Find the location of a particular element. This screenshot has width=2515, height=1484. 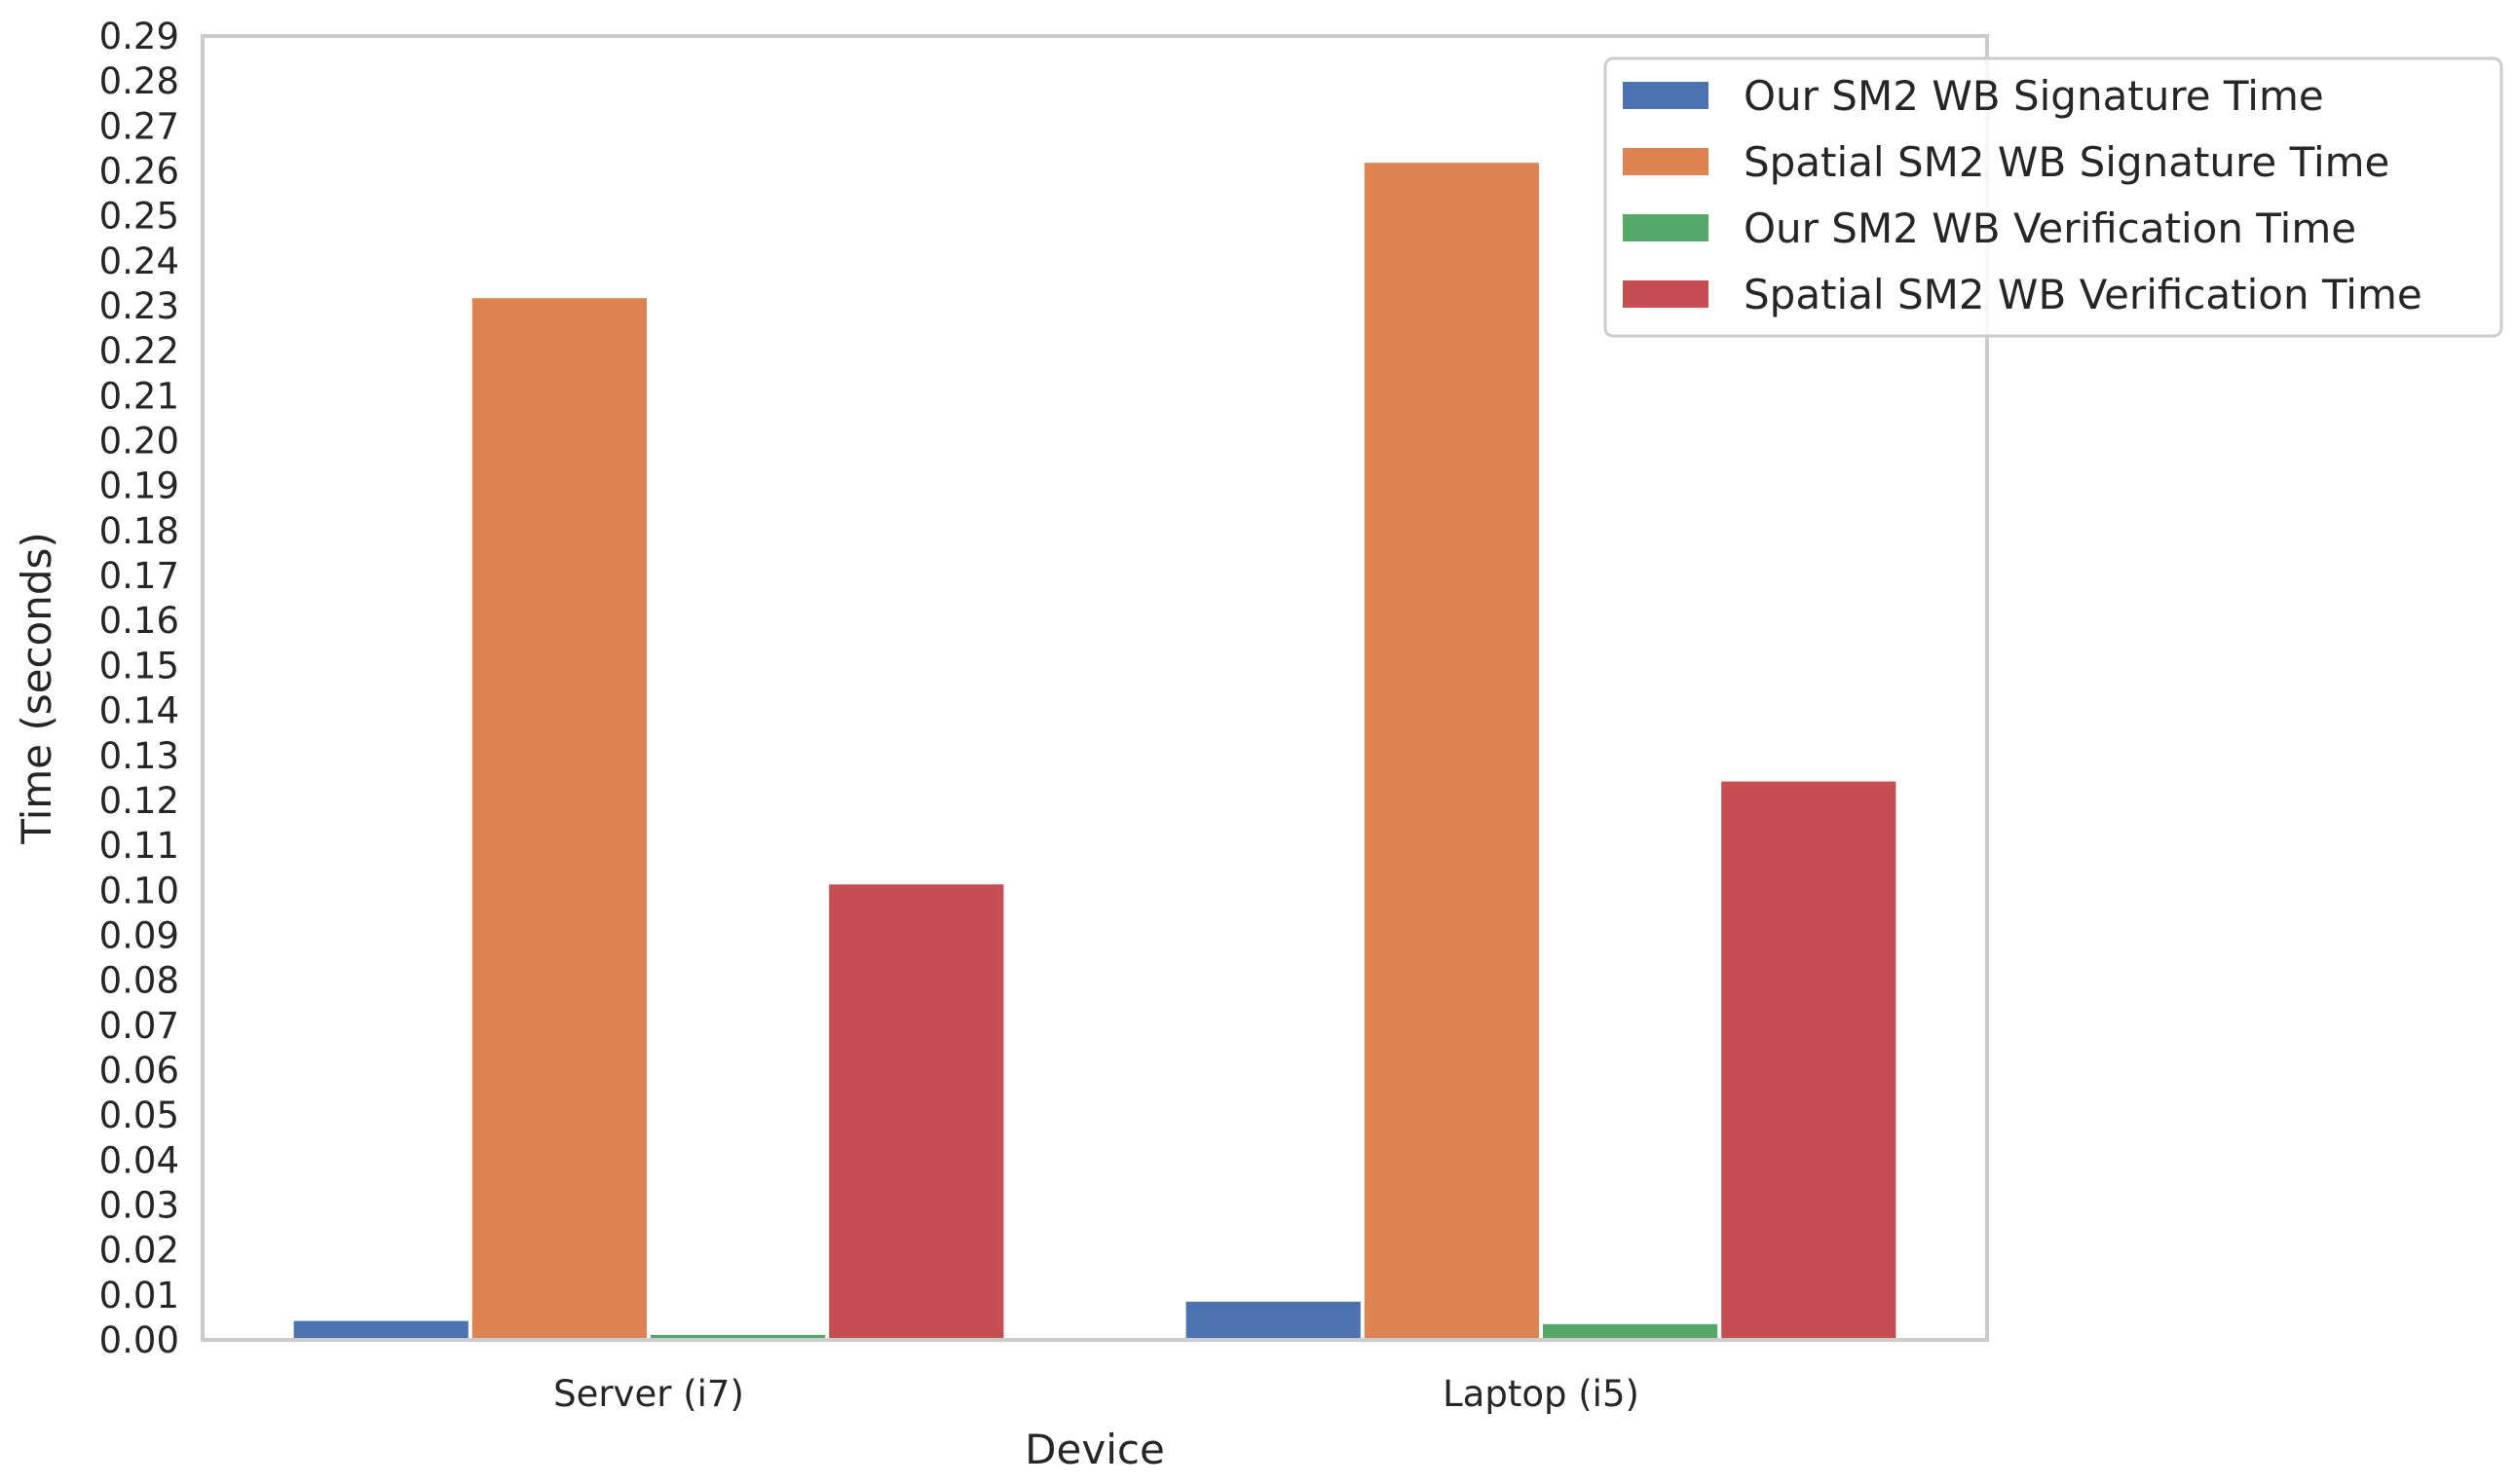

y-tick-label: 0.27 is located at coordinates (139, 126).